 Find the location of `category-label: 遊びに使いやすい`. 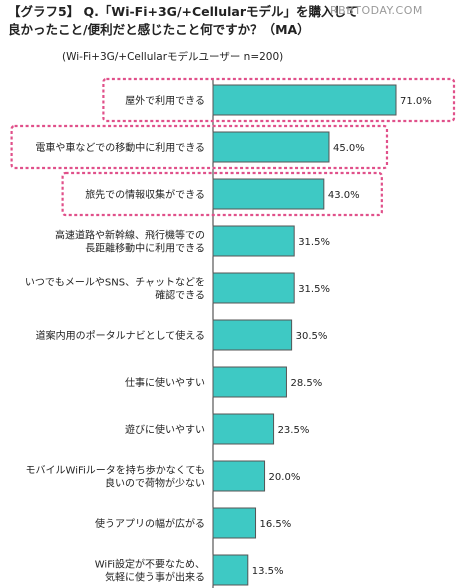

category-label: 遊びに使いやすい is located at coordinates (165, 429).